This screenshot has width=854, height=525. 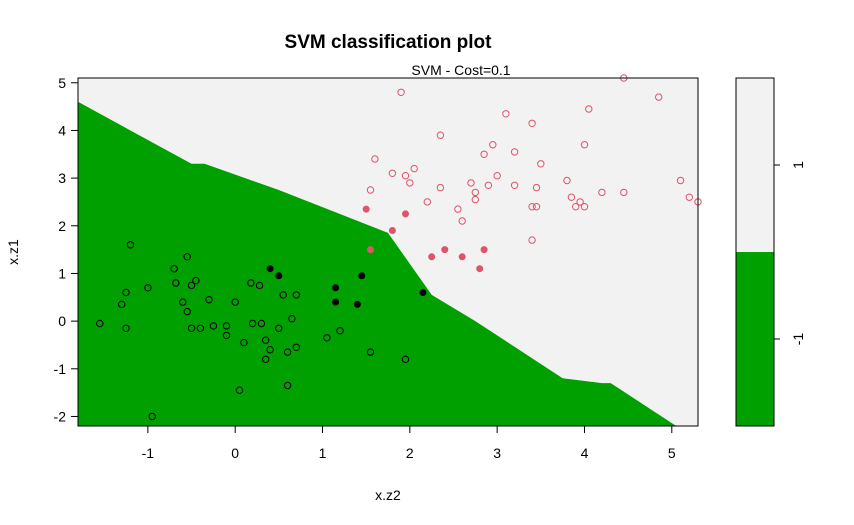 What do you see at coordinates (388, 495) in the screenshot?
I see `x-axis-label: x.z2` at bounding box center [388, 495].